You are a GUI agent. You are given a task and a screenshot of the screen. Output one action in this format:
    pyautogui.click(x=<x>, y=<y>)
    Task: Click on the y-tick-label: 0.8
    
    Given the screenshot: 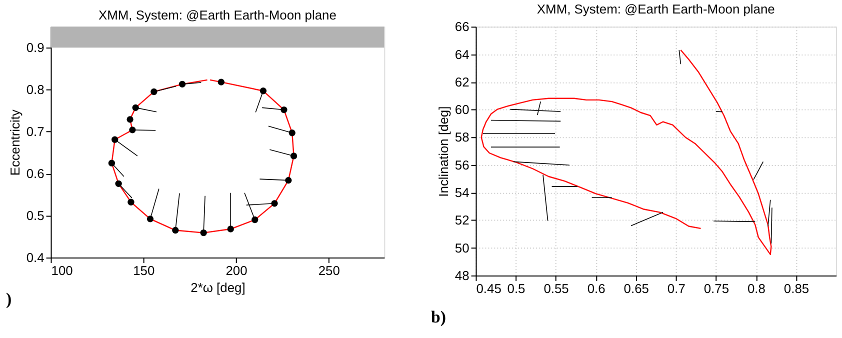 What is the action you would take?
    pyautogui.click(x=35, y=90)
    